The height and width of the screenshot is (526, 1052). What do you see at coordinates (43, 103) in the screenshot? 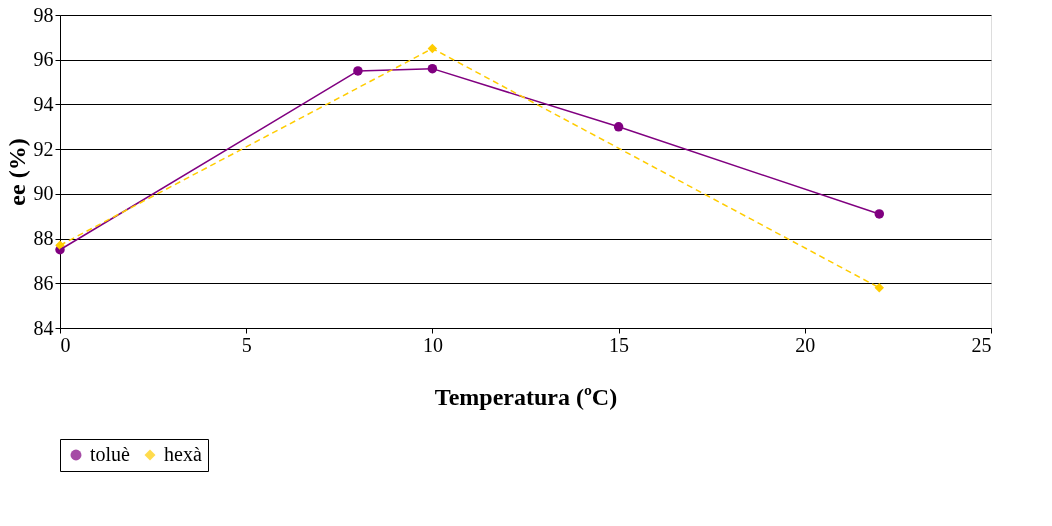
I see `y-tick-label: 94` at bounding box center [43, 103].